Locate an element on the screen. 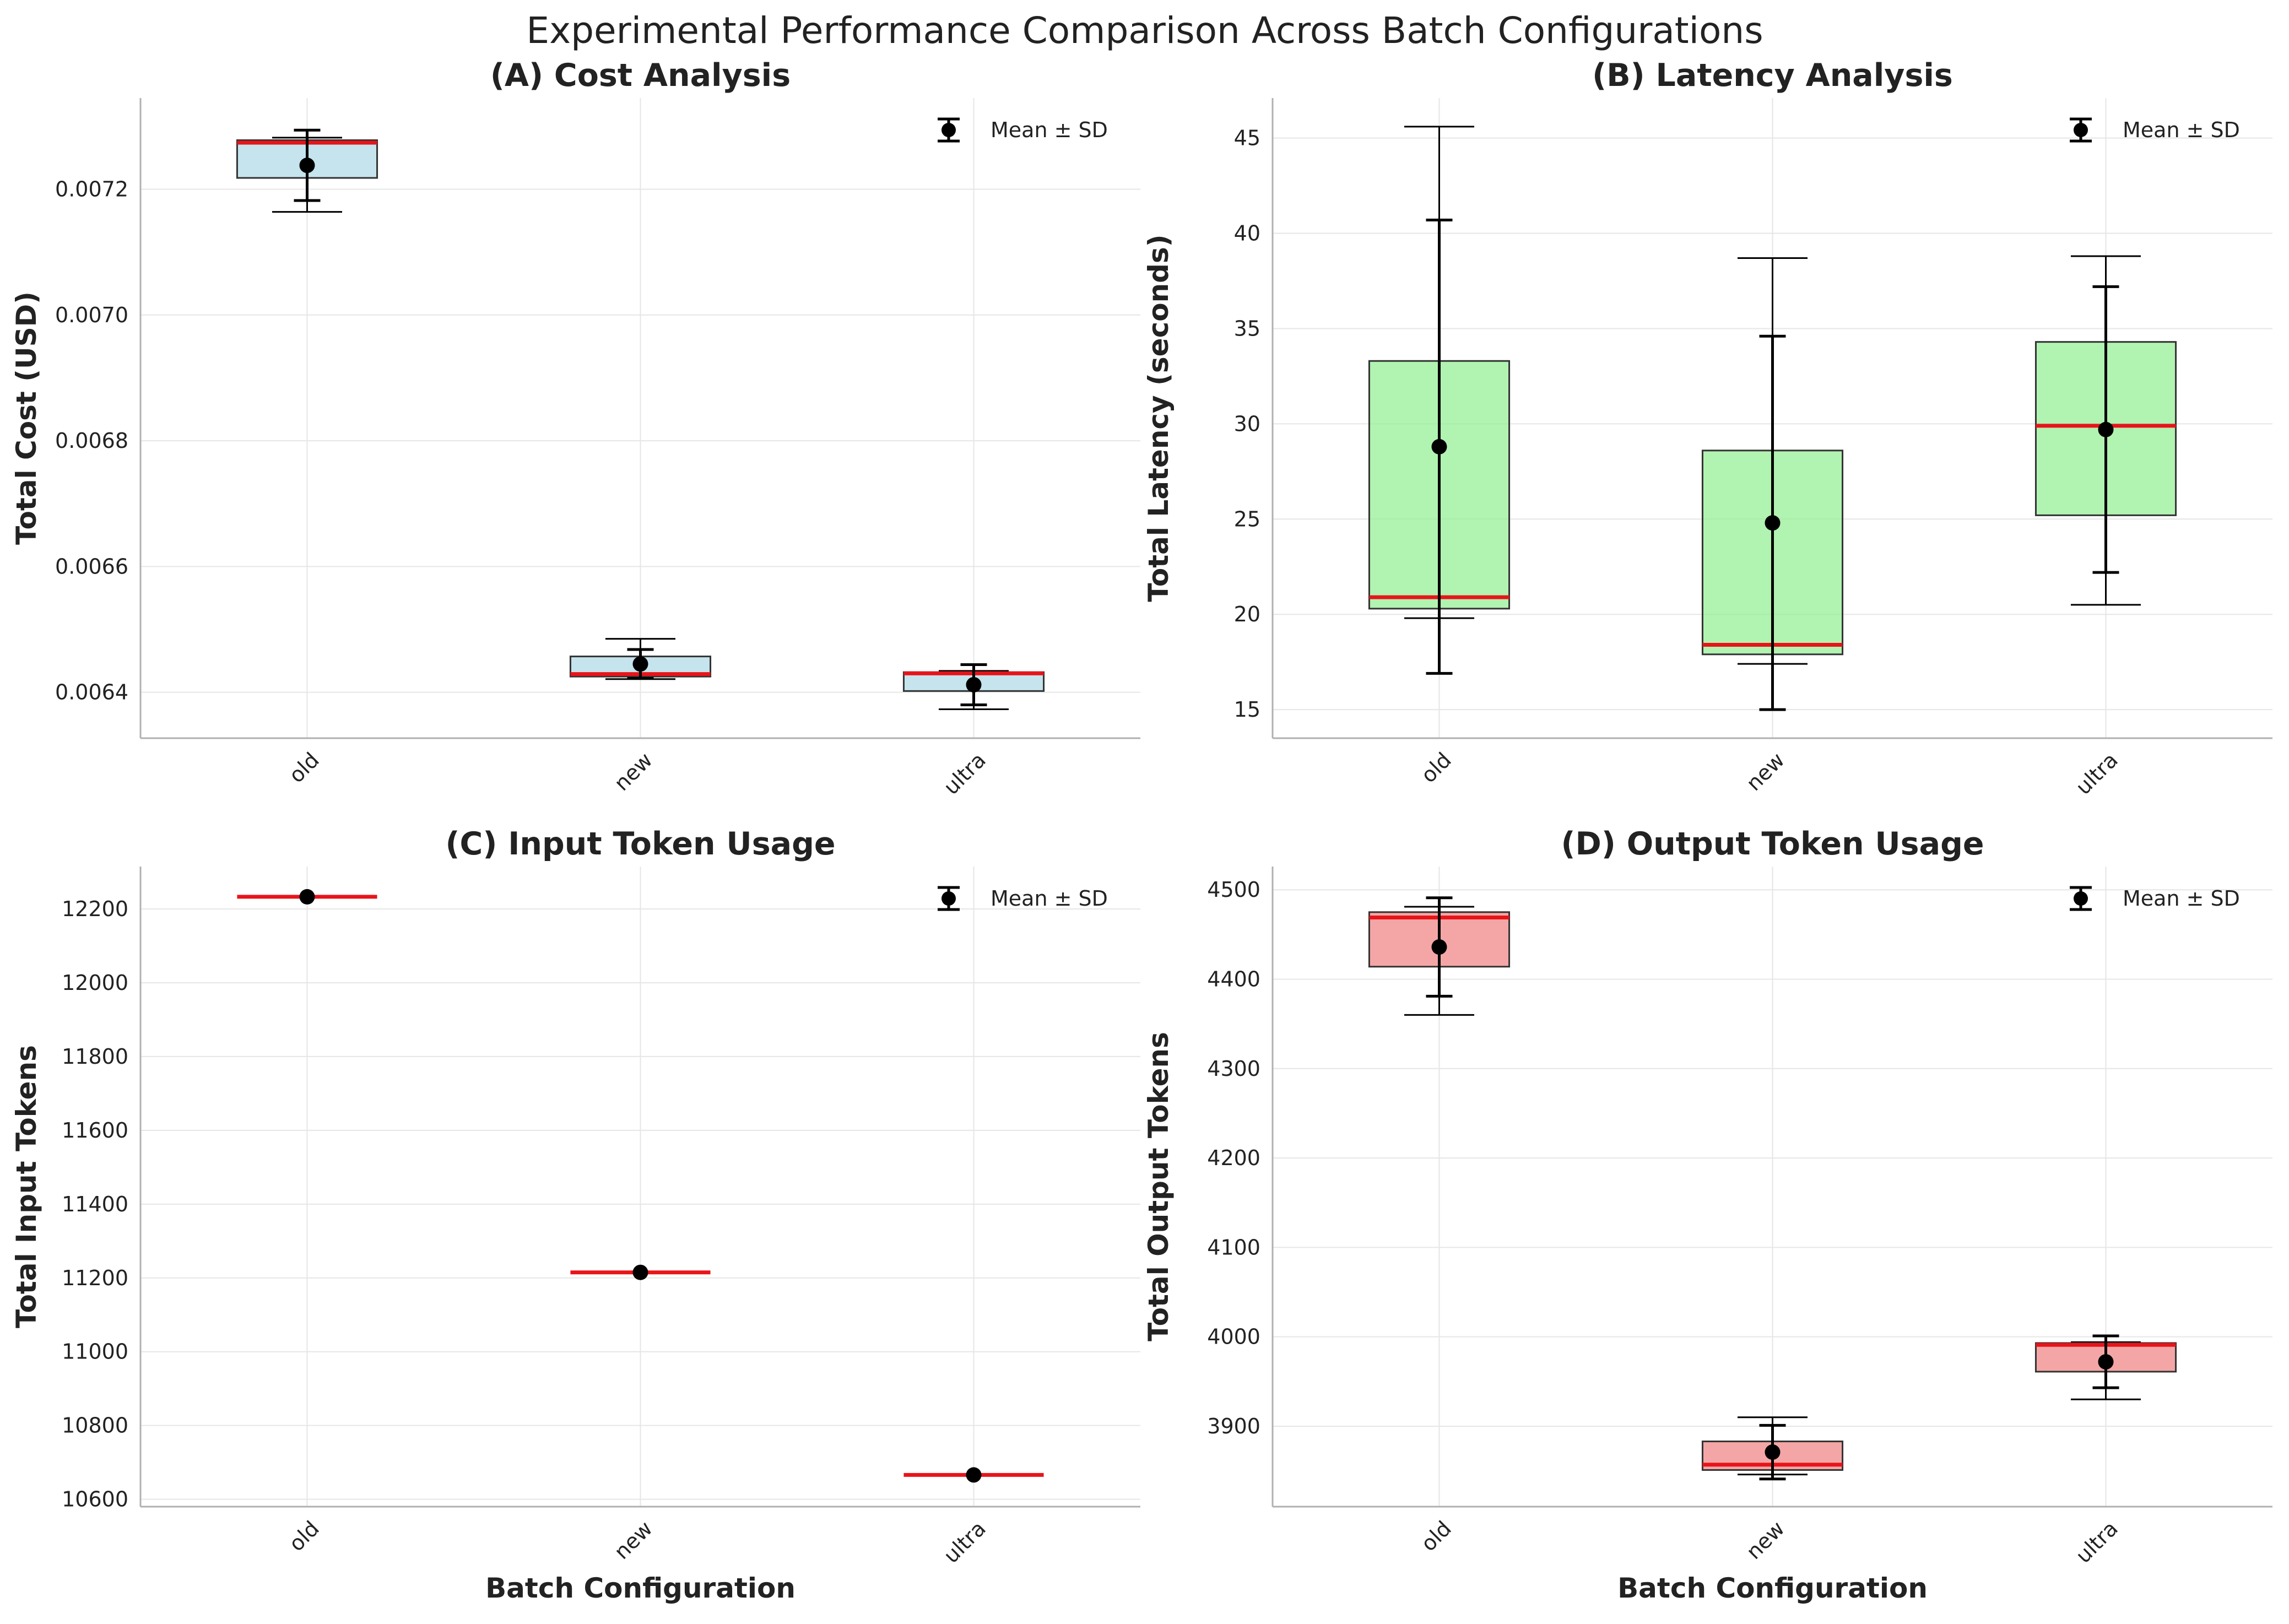 The image size is (2289, 1624). y-tick-label: 40 is located at coordinates (1247, 234).